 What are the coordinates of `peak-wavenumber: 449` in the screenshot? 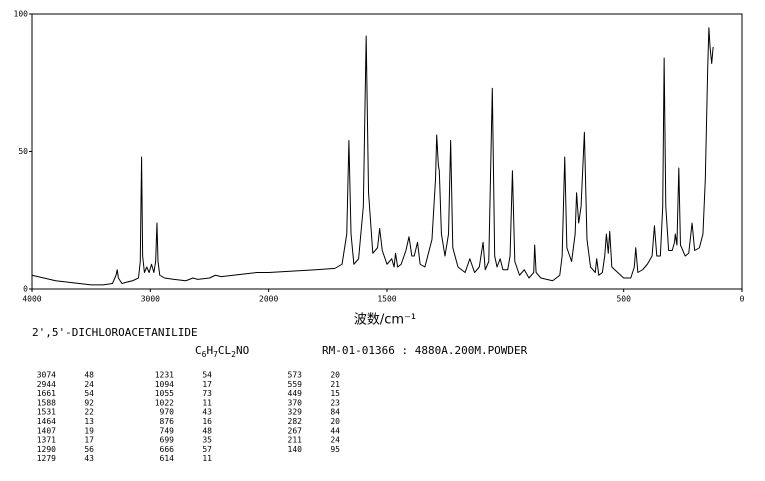 It's located at (295, 393).